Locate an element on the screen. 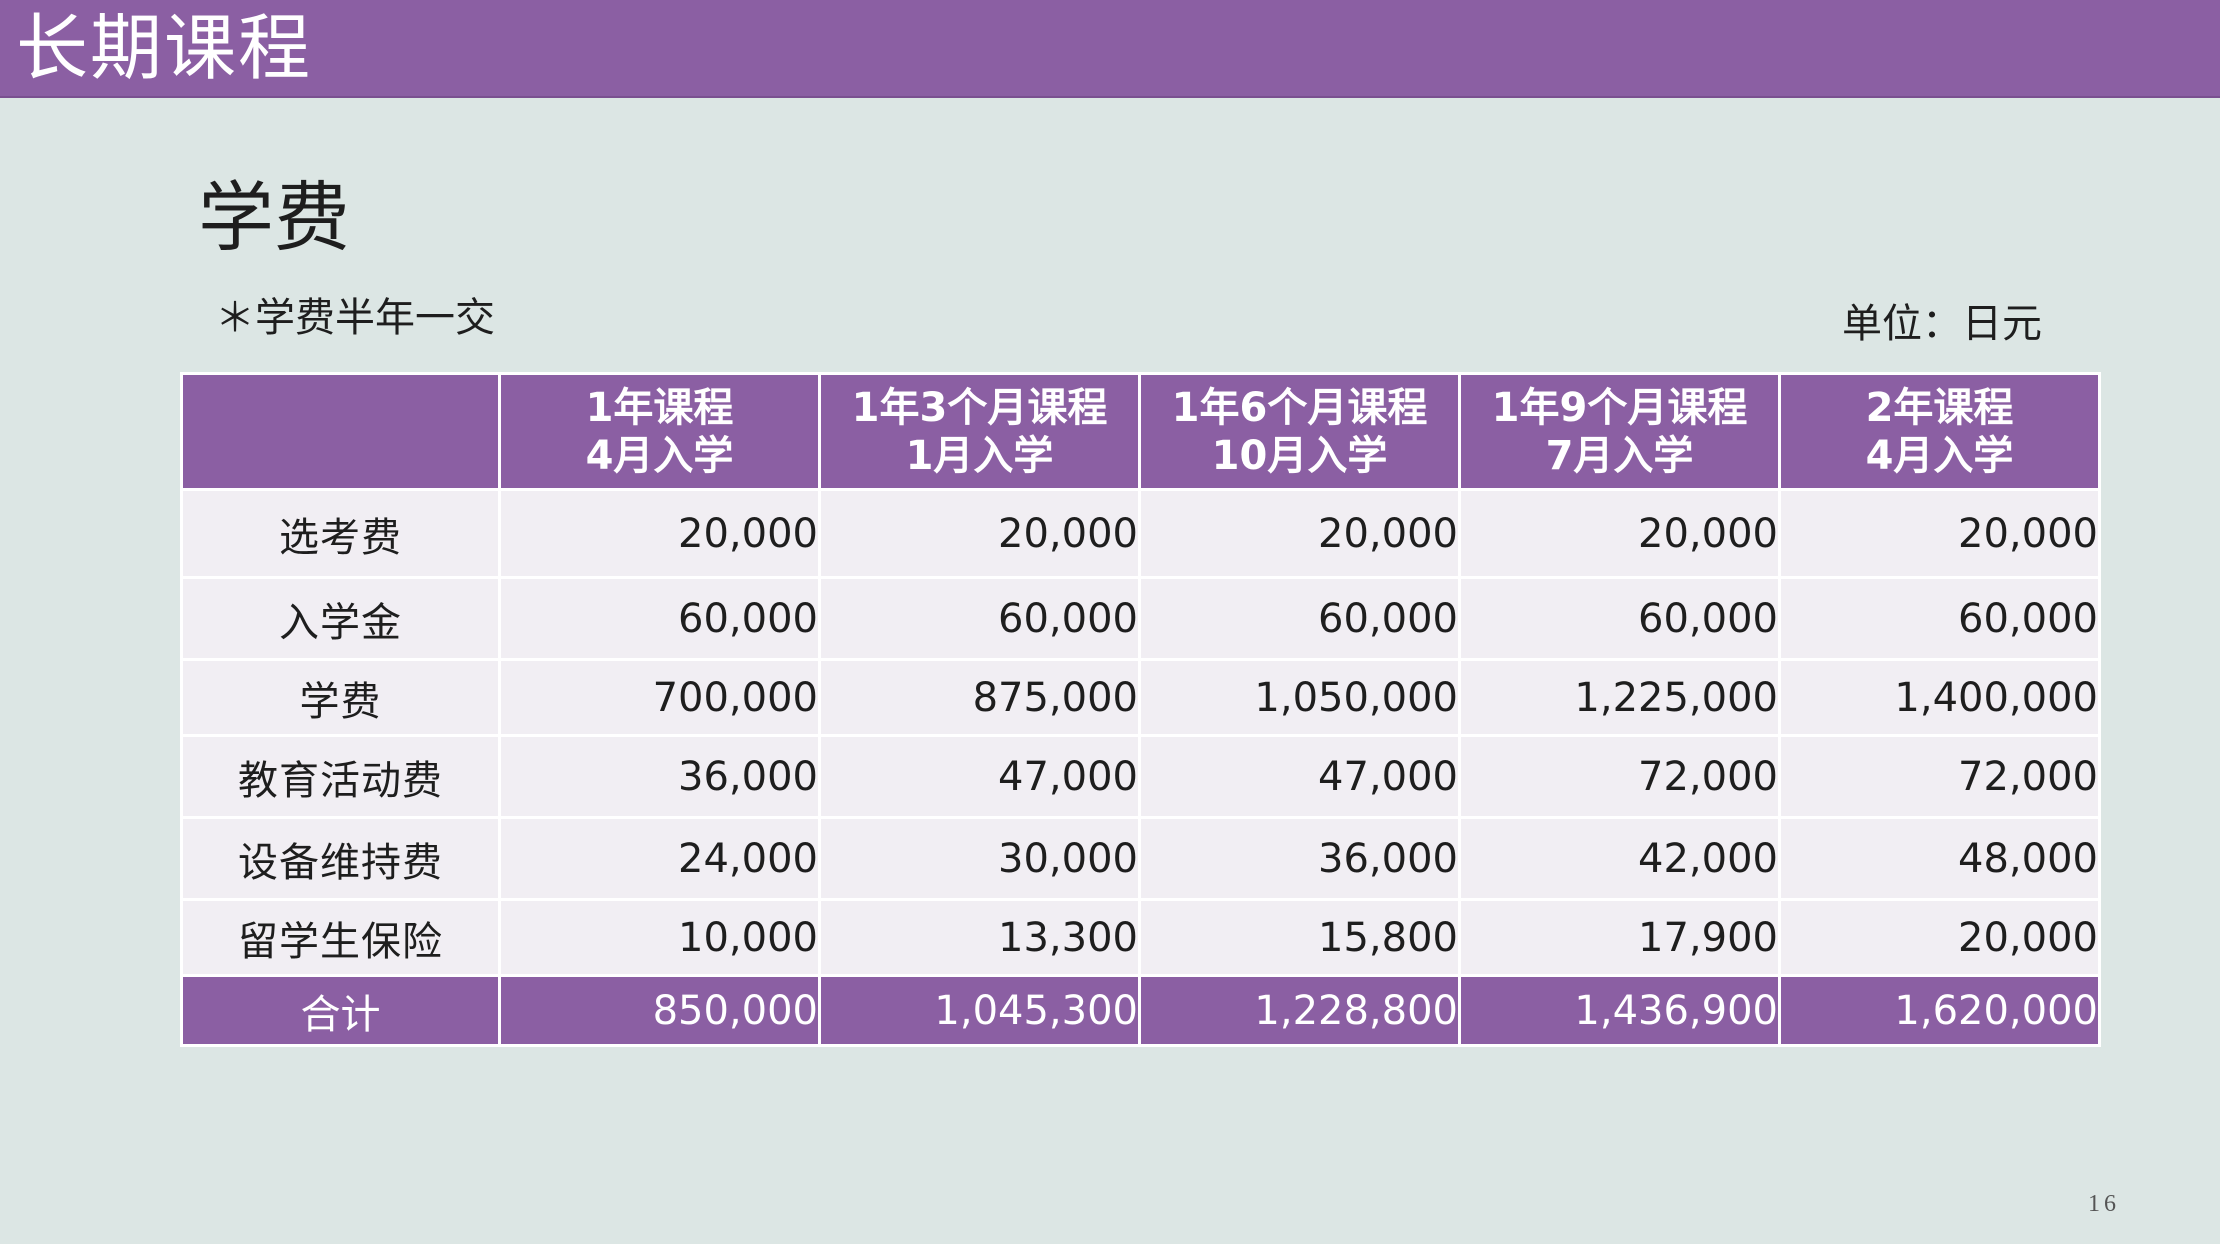 This screenshot has height=1244, width=2220. row-label: 留学生保险 is located at coordinates (340, 937).